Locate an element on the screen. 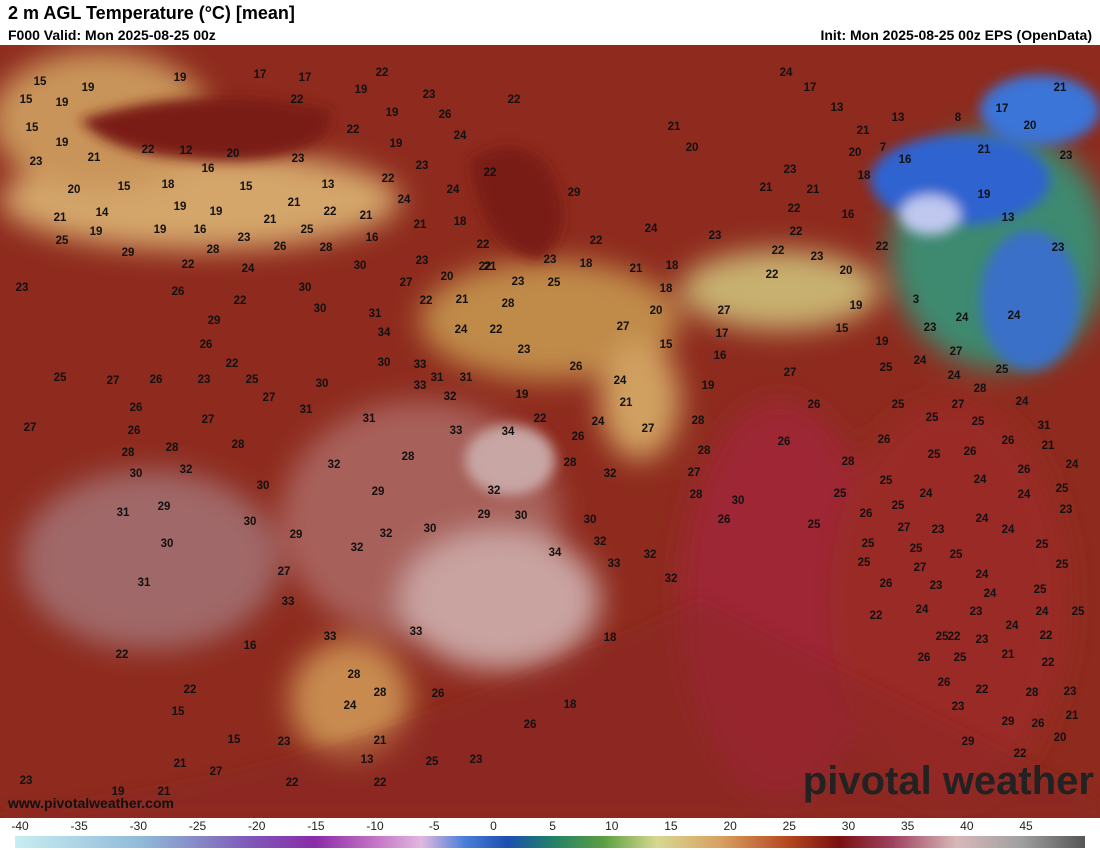 This screenshot has width=1100, height=850. colorbar-tick-label: 10 is located at coordinates (612, 826).